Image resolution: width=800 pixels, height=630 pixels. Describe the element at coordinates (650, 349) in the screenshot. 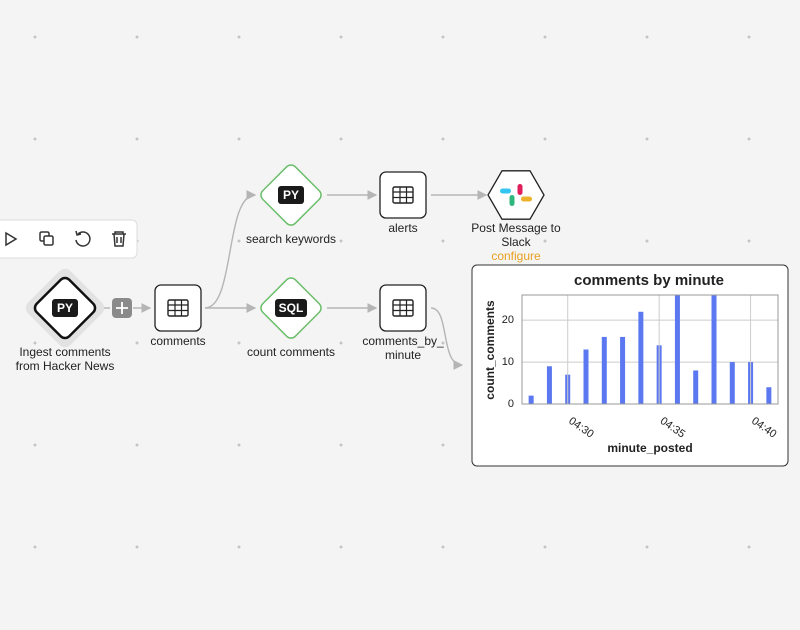

I see `plot-border` at that location.